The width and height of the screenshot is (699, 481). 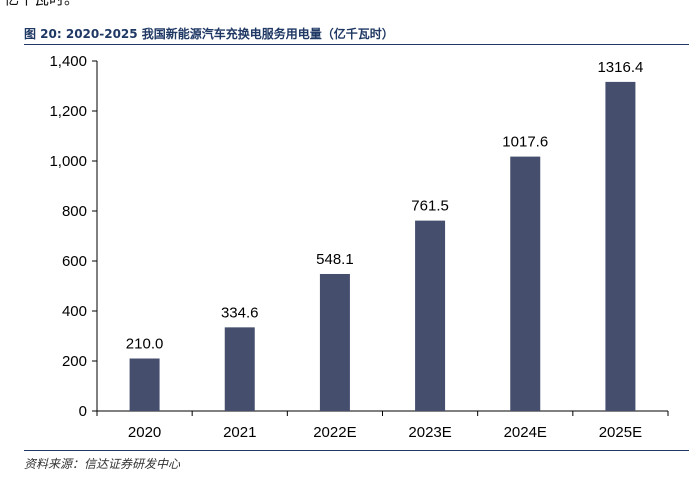 I want to click on x-axis: 2020 2021 2022E 2023E 2024E 2025E, so click(x=382, y=425).